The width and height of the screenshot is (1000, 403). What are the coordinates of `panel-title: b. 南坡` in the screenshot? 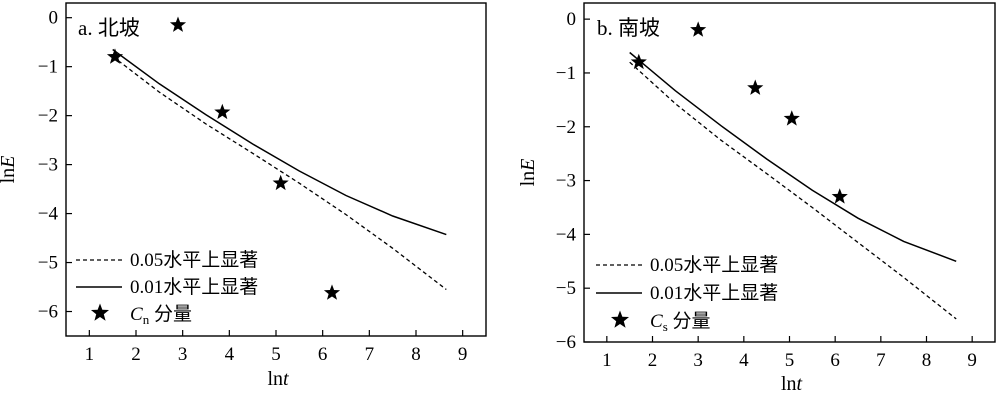 It's located at (628, 28).